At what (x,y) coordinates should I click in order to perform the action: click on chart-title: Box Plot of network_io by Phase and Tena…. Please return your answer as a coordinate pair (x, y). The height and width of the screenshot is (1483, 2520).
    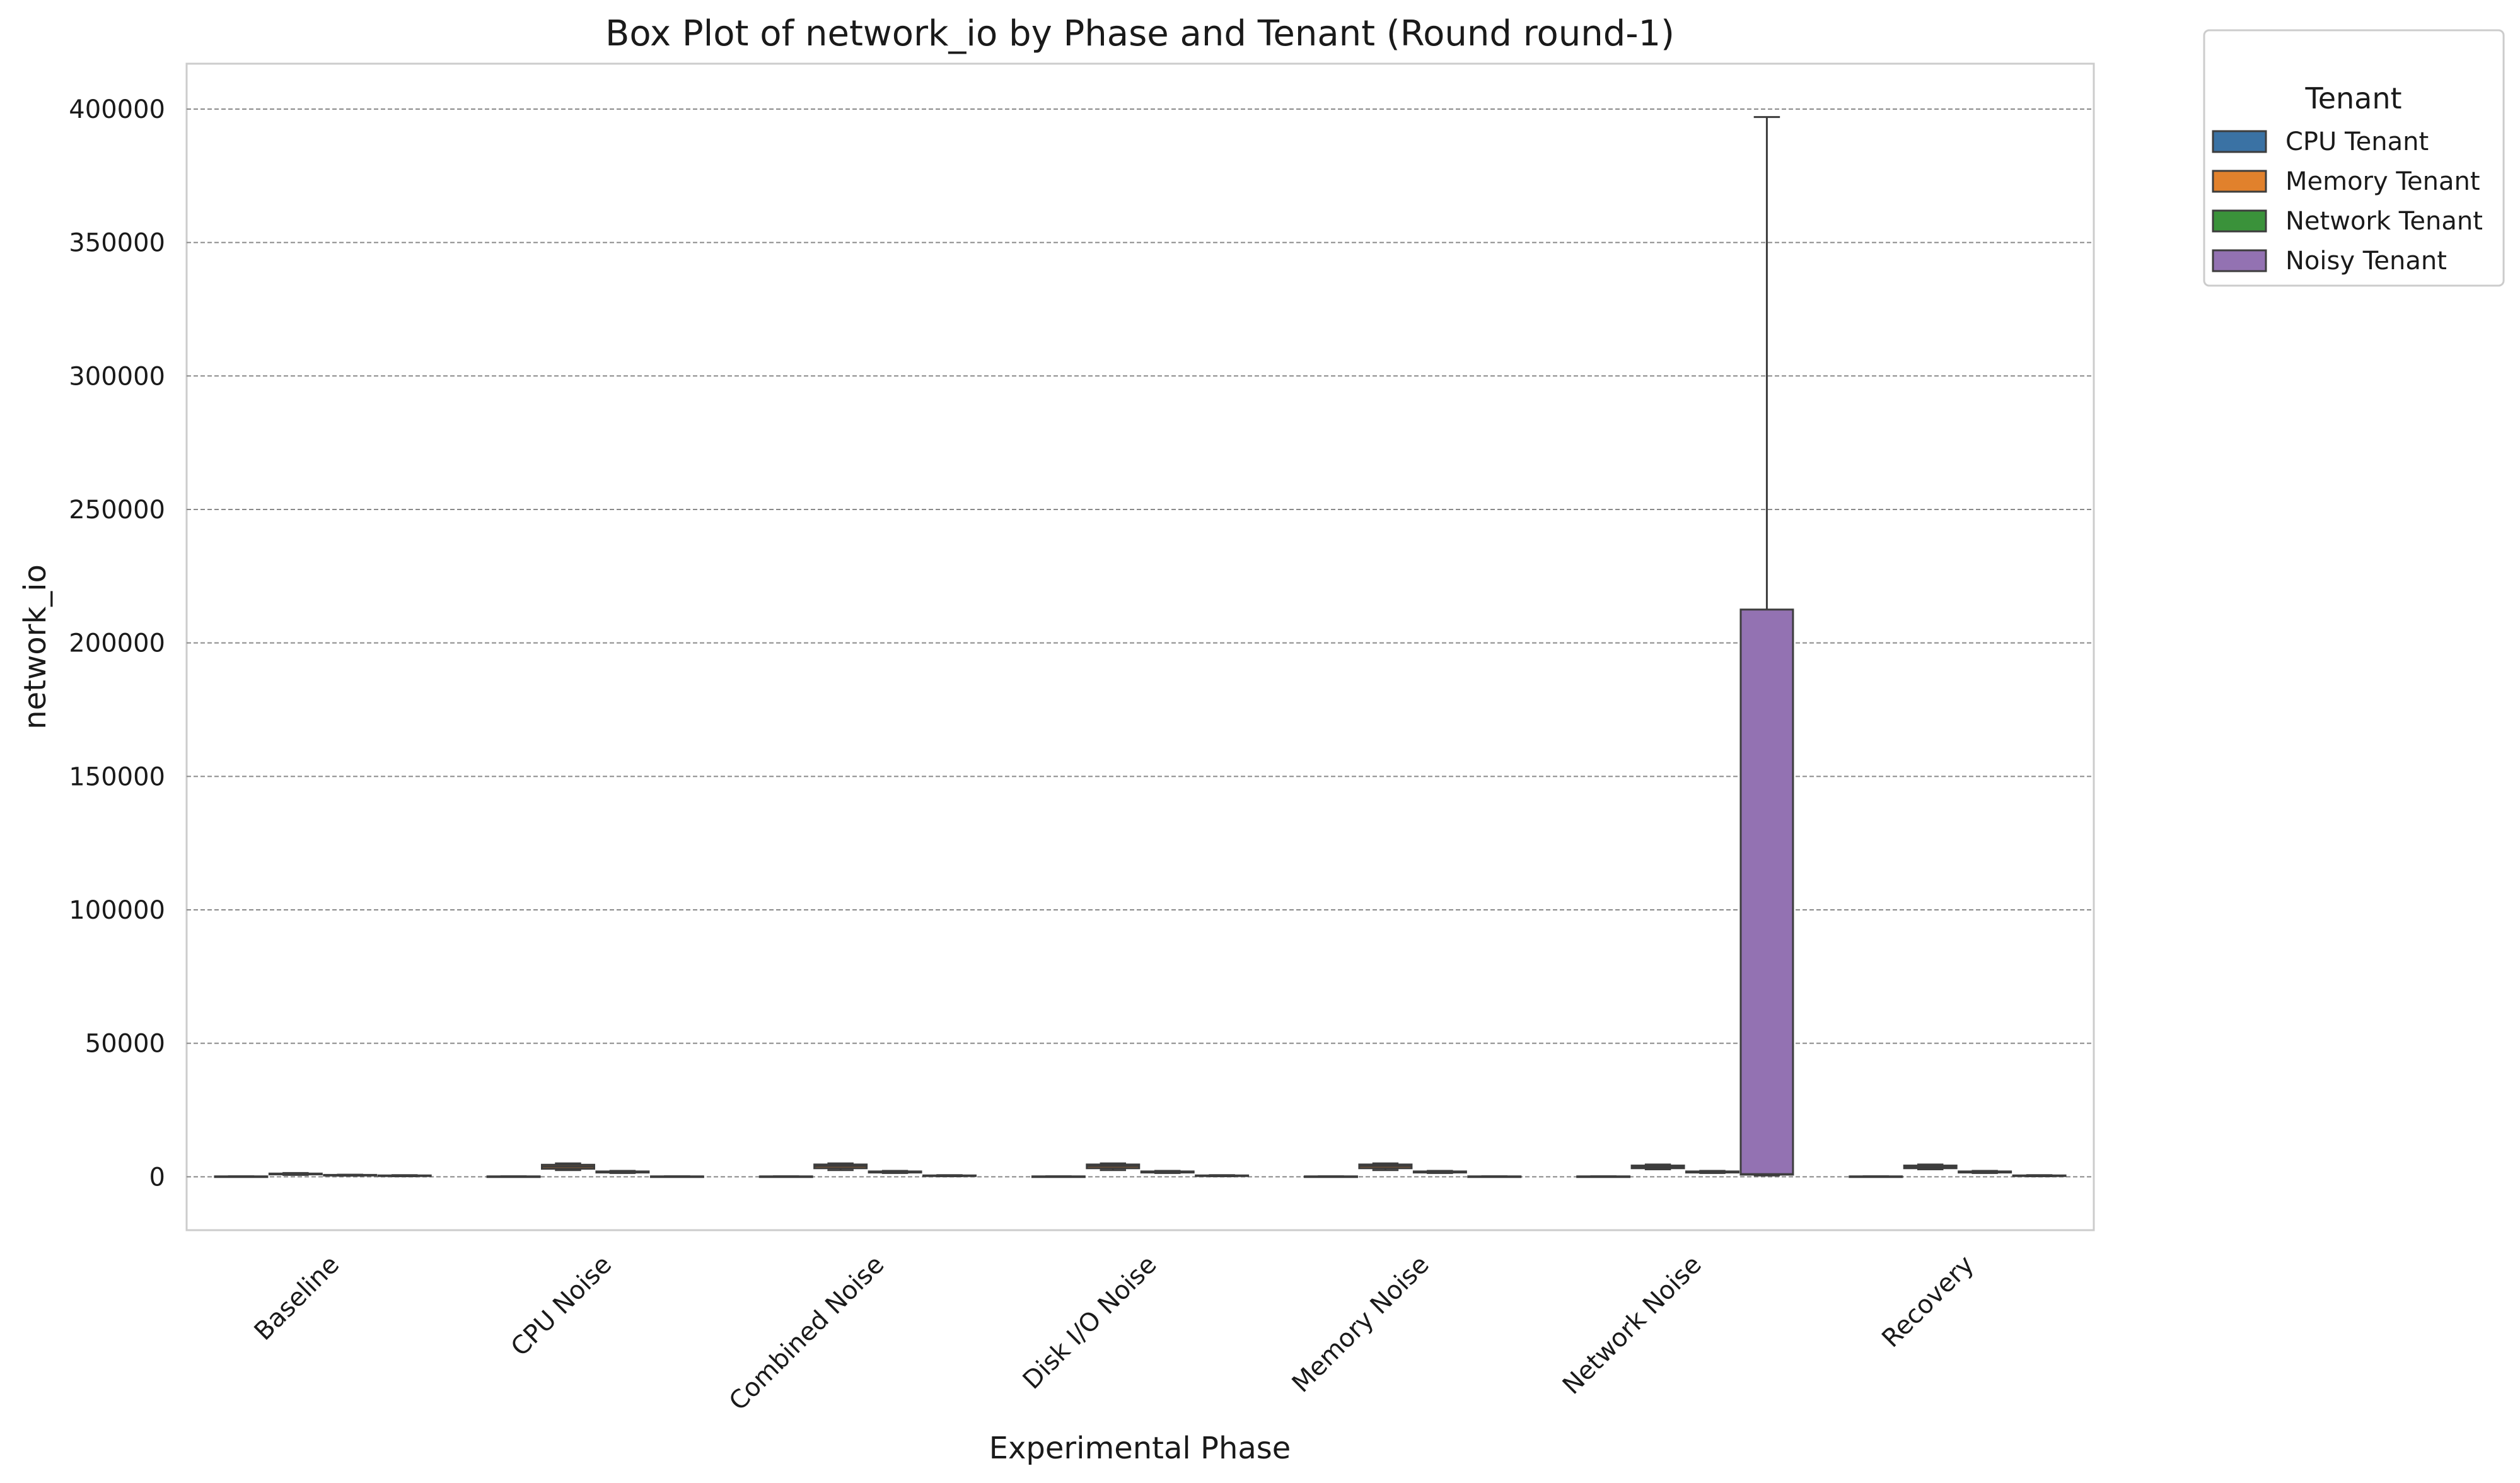
    Looking at the image, I should click on (1140, 33).